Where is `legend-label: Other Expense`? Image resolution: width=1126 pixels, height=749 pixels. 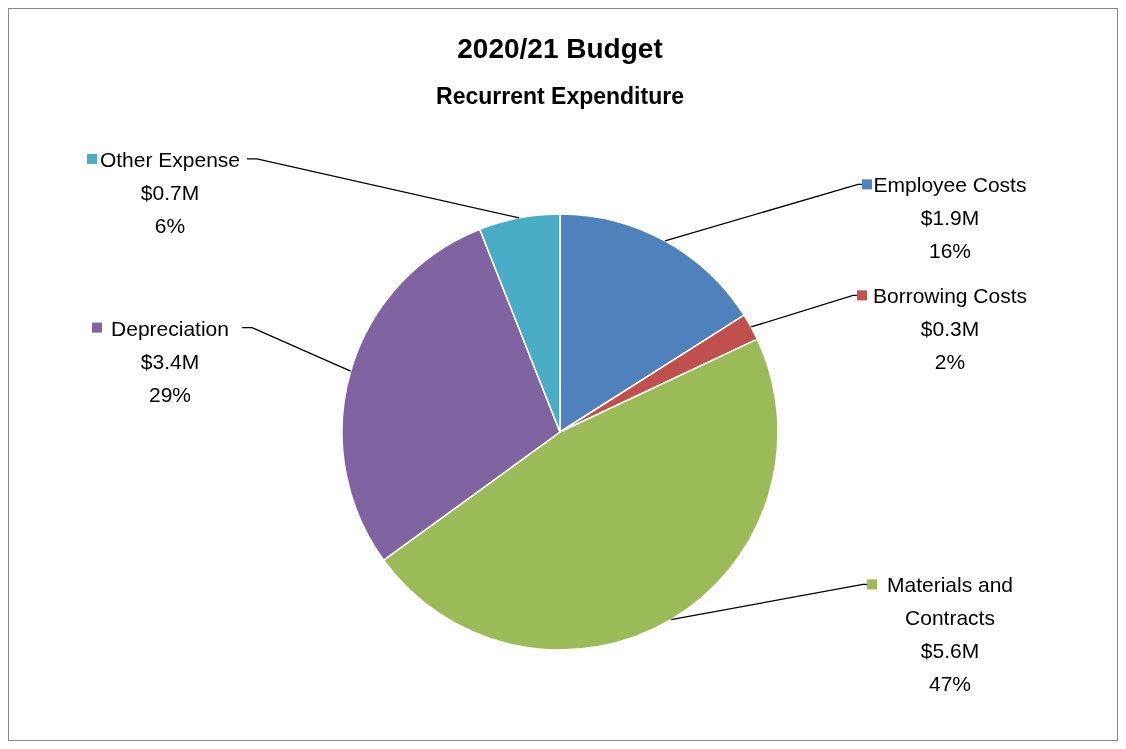
legend-label: Other Expense is located at coordinates (170, 159).